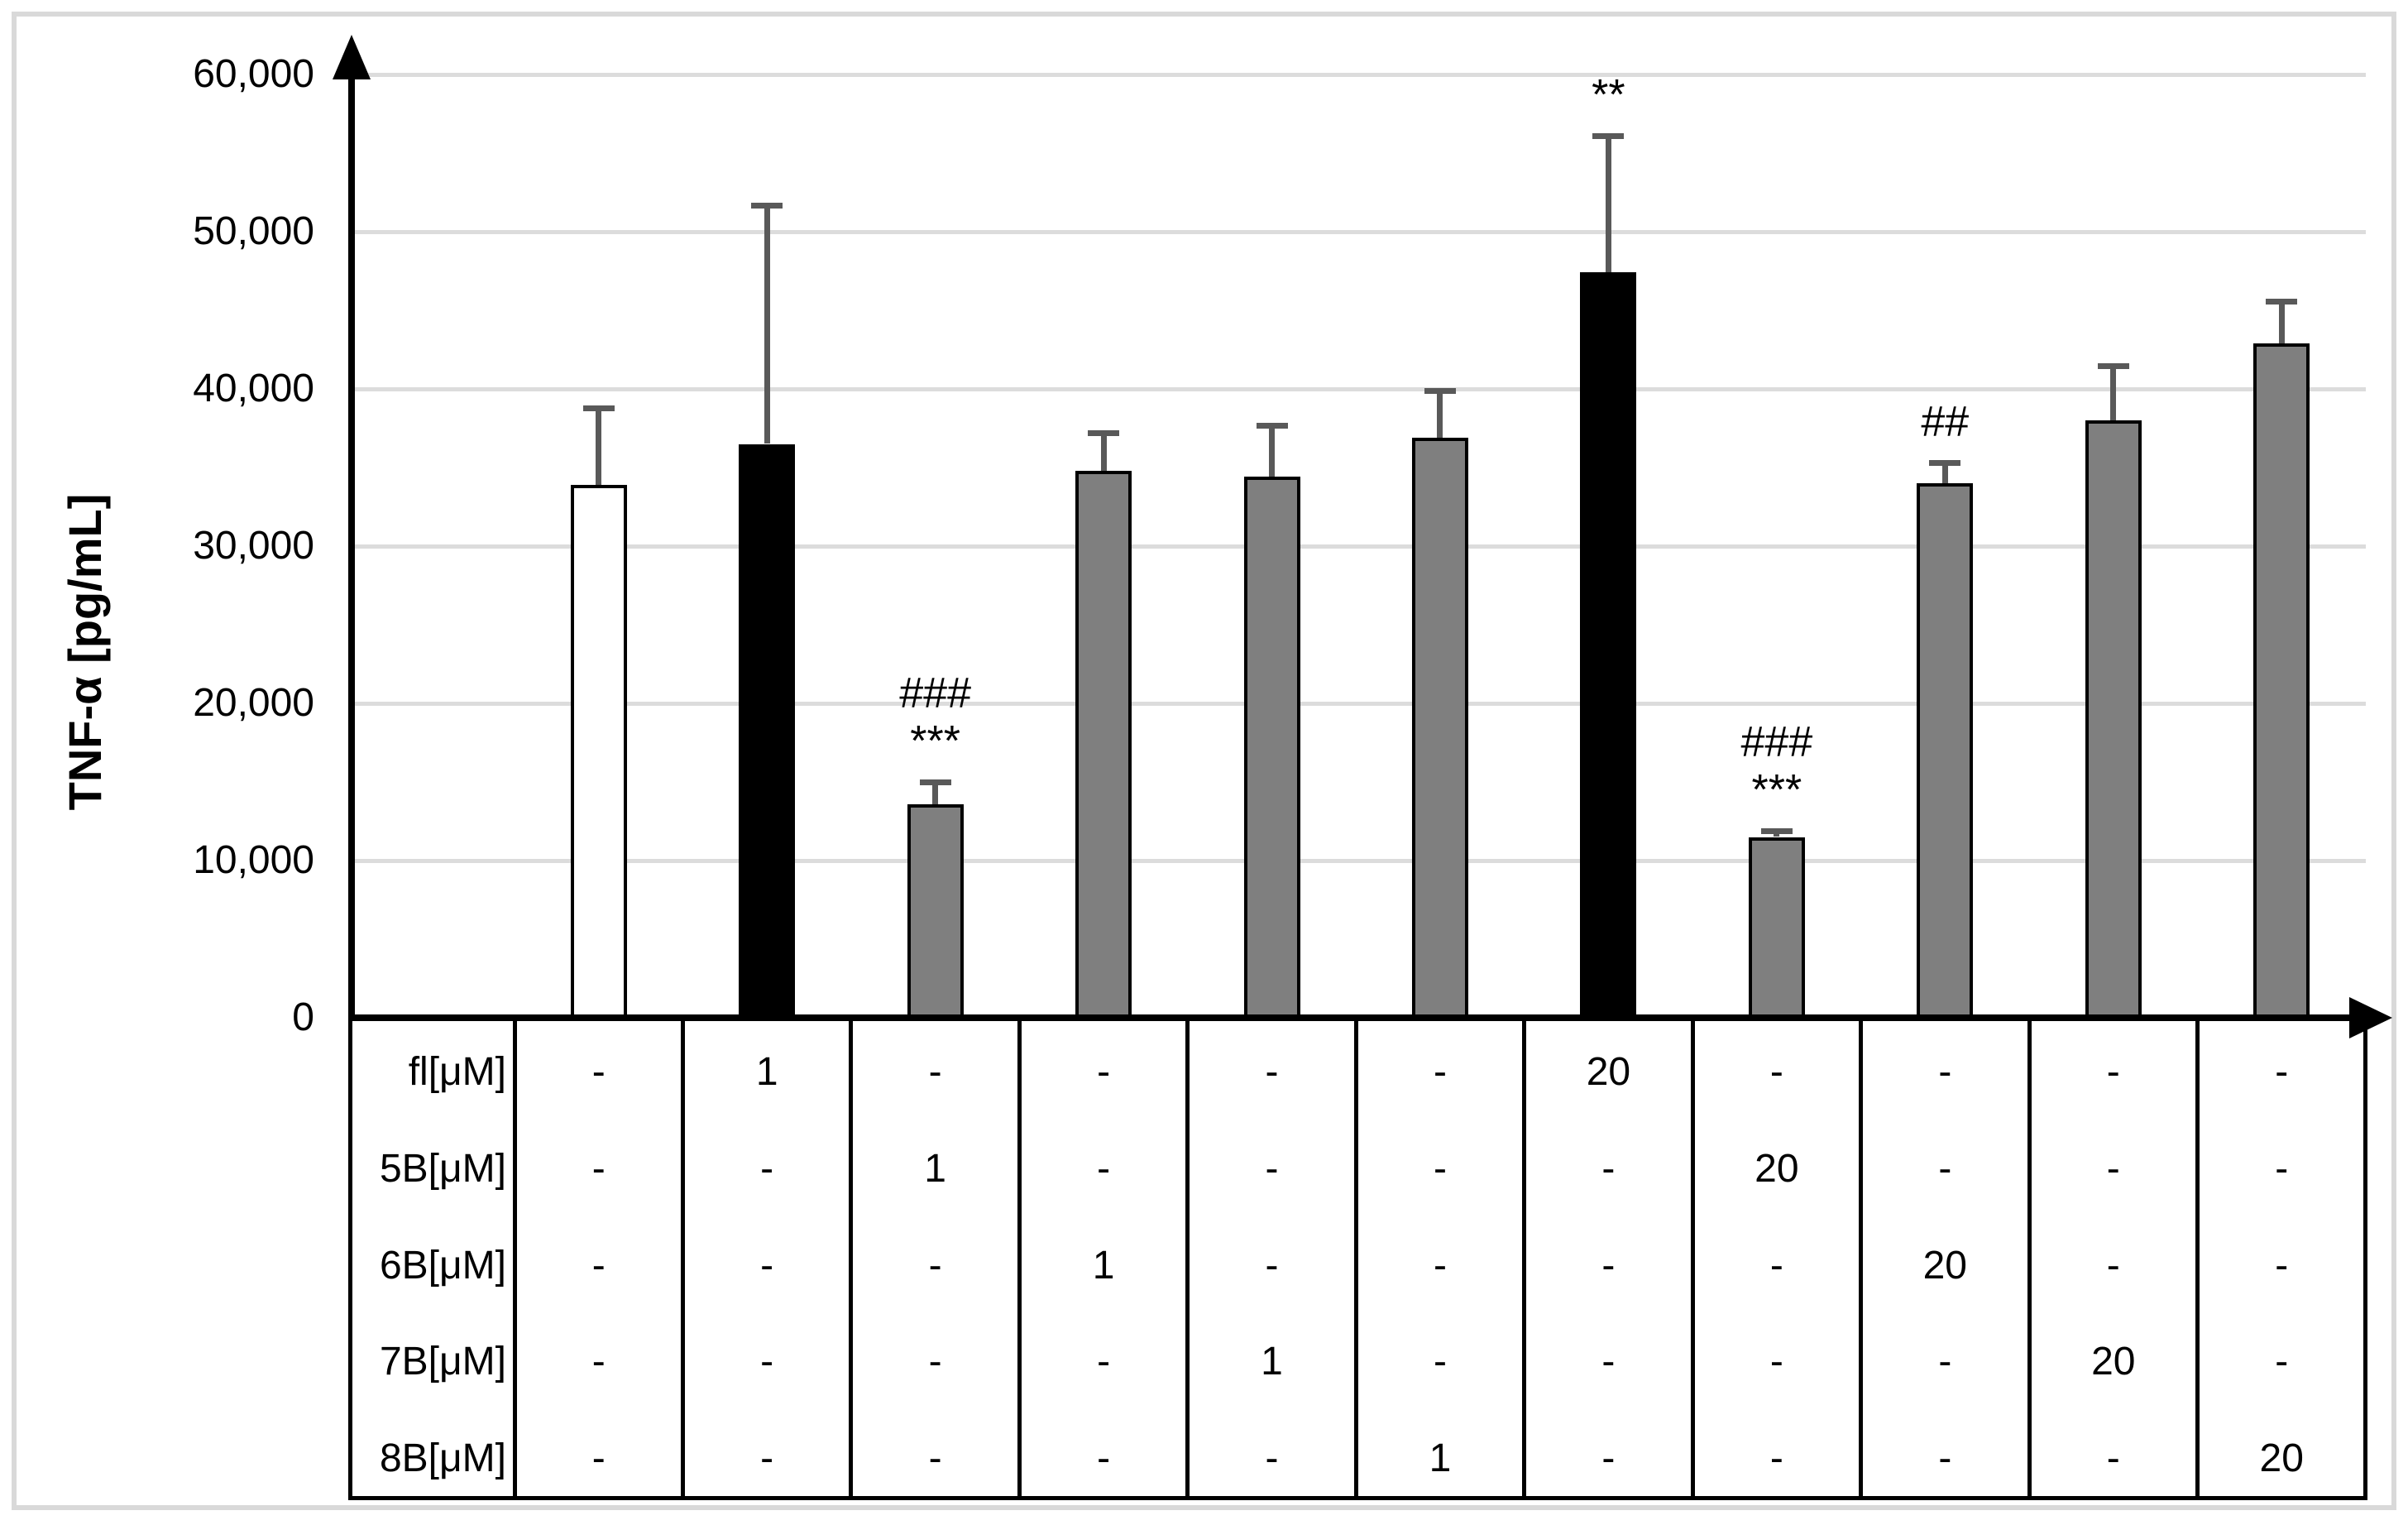 The height and width of the screenshot is (1525, 2408). I want to click on x-axis-arrow-icon, so click(2370, 1017).